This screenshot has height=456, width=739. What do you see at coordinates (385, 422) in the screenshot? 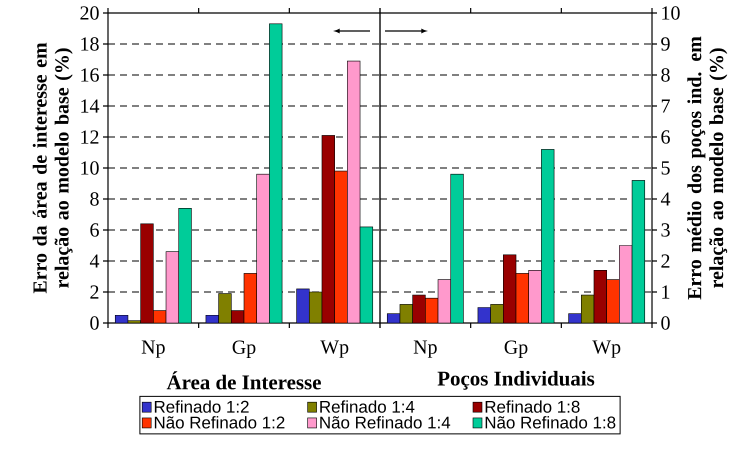
I see `legend-label: Não Refinado 1:4` at bounding box center [385, 422].